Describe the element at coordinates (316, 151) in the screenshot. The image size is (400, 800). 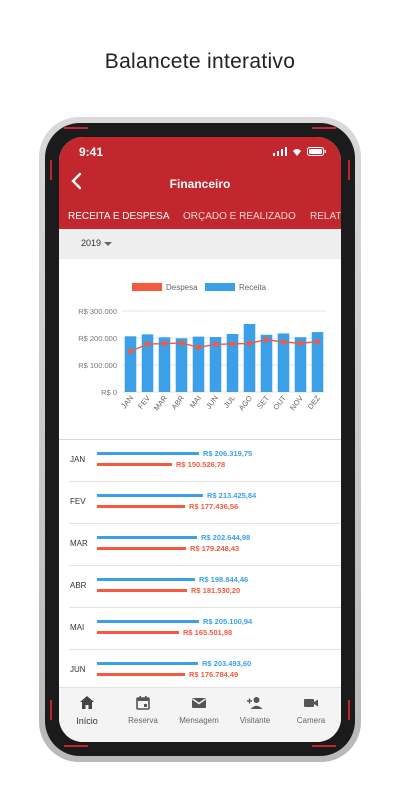
I see `battery-icon` at that location.